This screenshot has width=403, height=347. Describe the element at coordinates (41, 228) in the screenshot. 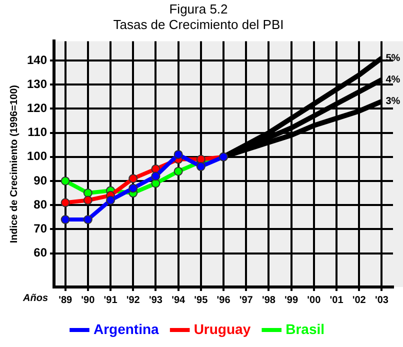

I see `y-tick-label: 70` at that location.